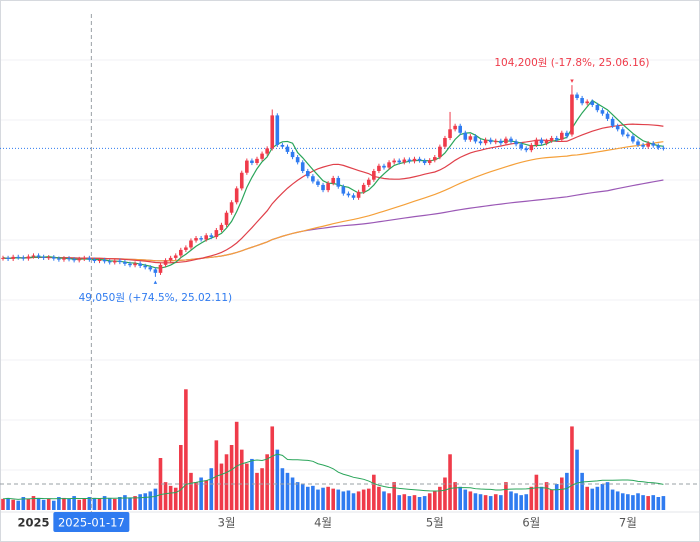 The height and width of the screenshot is (542, 700). What do you see at coordinates (435, 523) in the screenshot?
I see `x-tick-label: 5월` at bounding box center [435, 523].